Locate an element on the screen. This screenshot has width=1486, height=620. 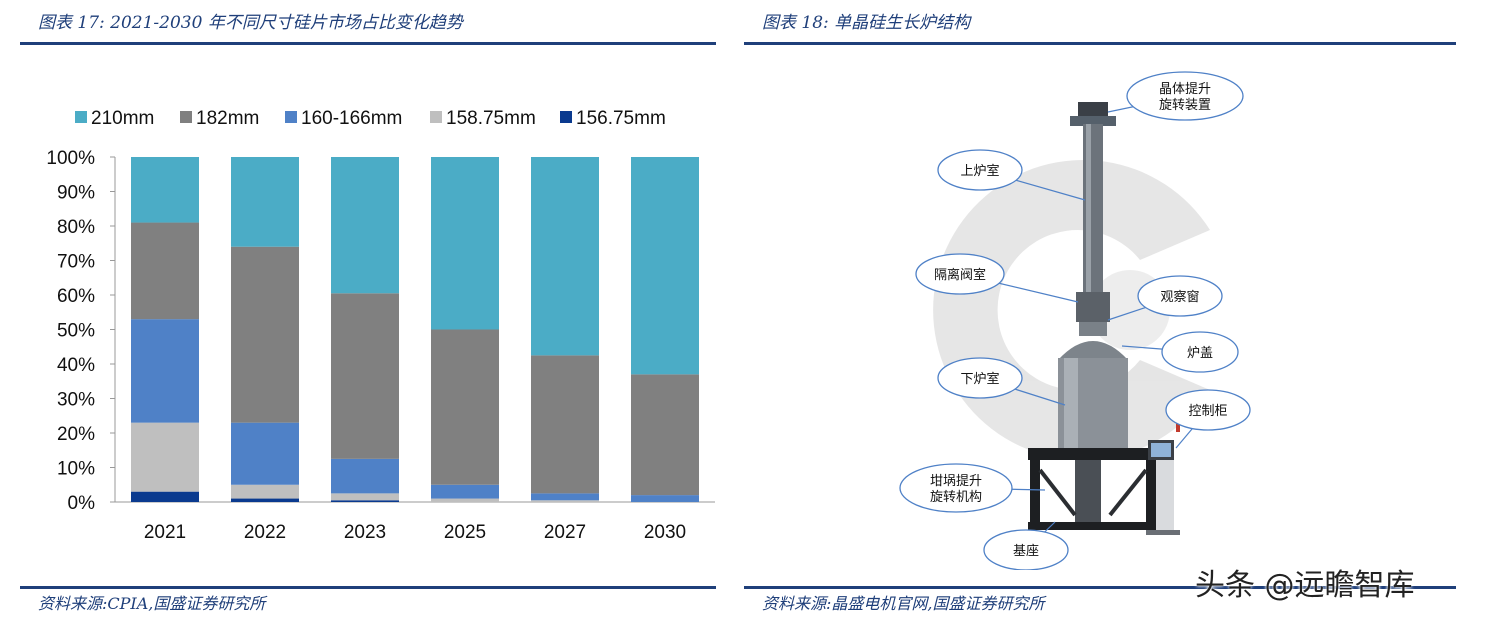
callout-label: 基座 is located at coordinates (1026, 551).